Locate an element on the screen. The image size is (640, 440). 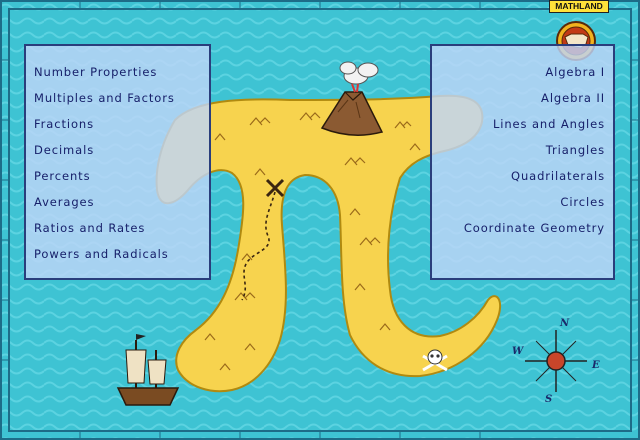
menu-item-powers-and-radicals: Powers and Radicals is located at coordinates (101, 254).